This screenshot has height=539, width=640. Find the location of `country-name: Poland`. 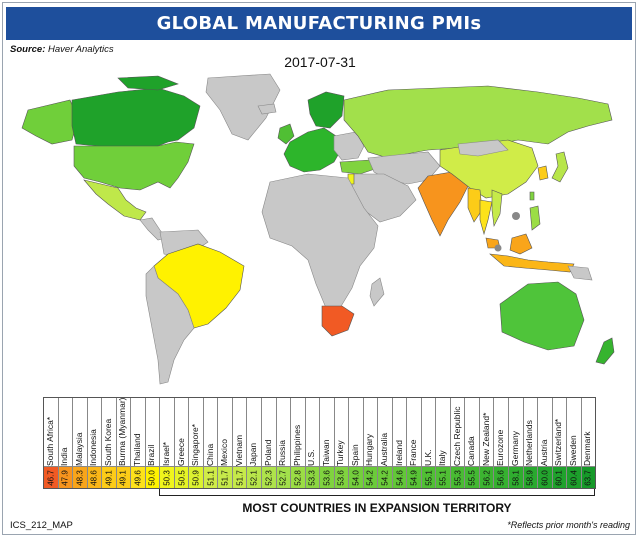

country-name: Poland is located at coordinates (267, 452).